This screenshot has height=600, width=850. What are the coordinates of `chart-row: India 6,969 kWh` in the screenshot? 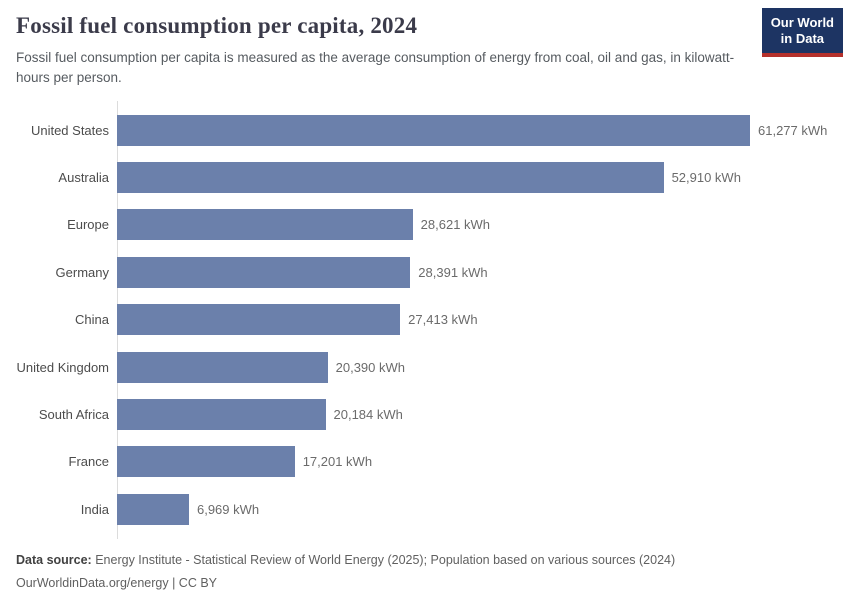 It's located at (425, 509).